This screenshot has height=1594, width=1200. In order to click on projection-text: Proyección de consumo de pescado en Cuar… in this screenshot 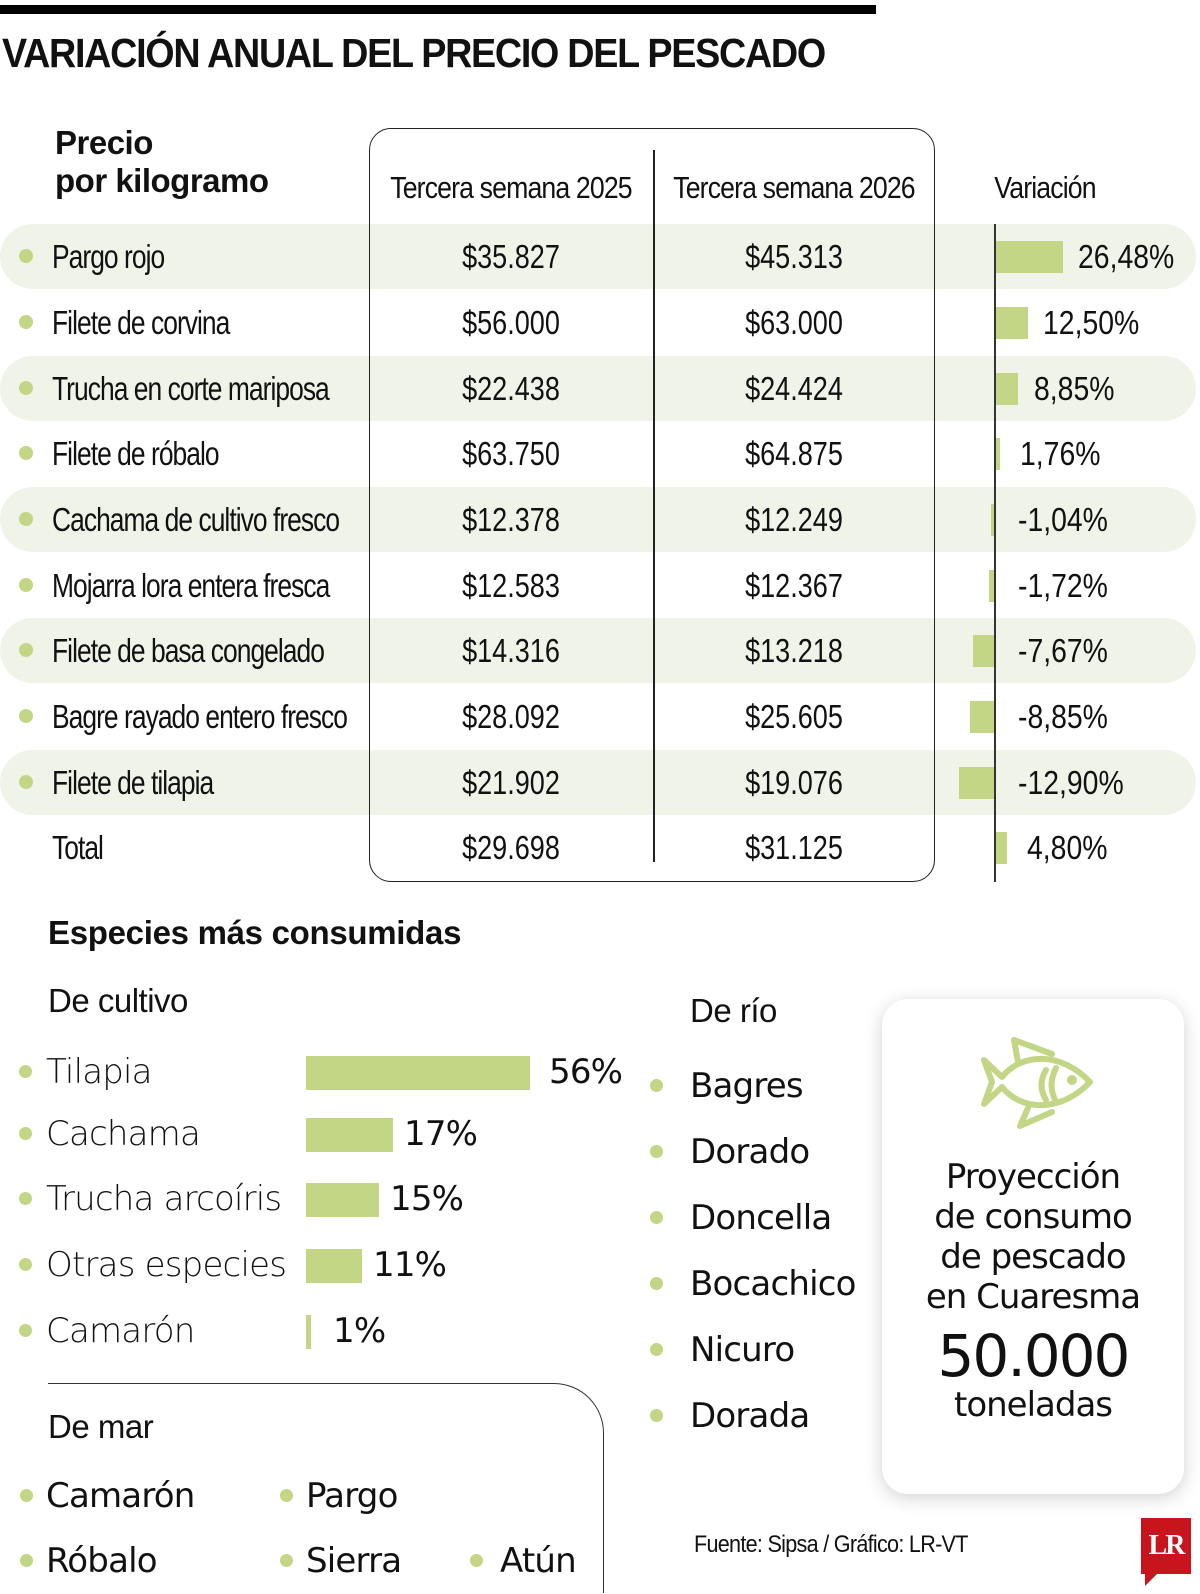, I will do `click(1033, 1237)`.